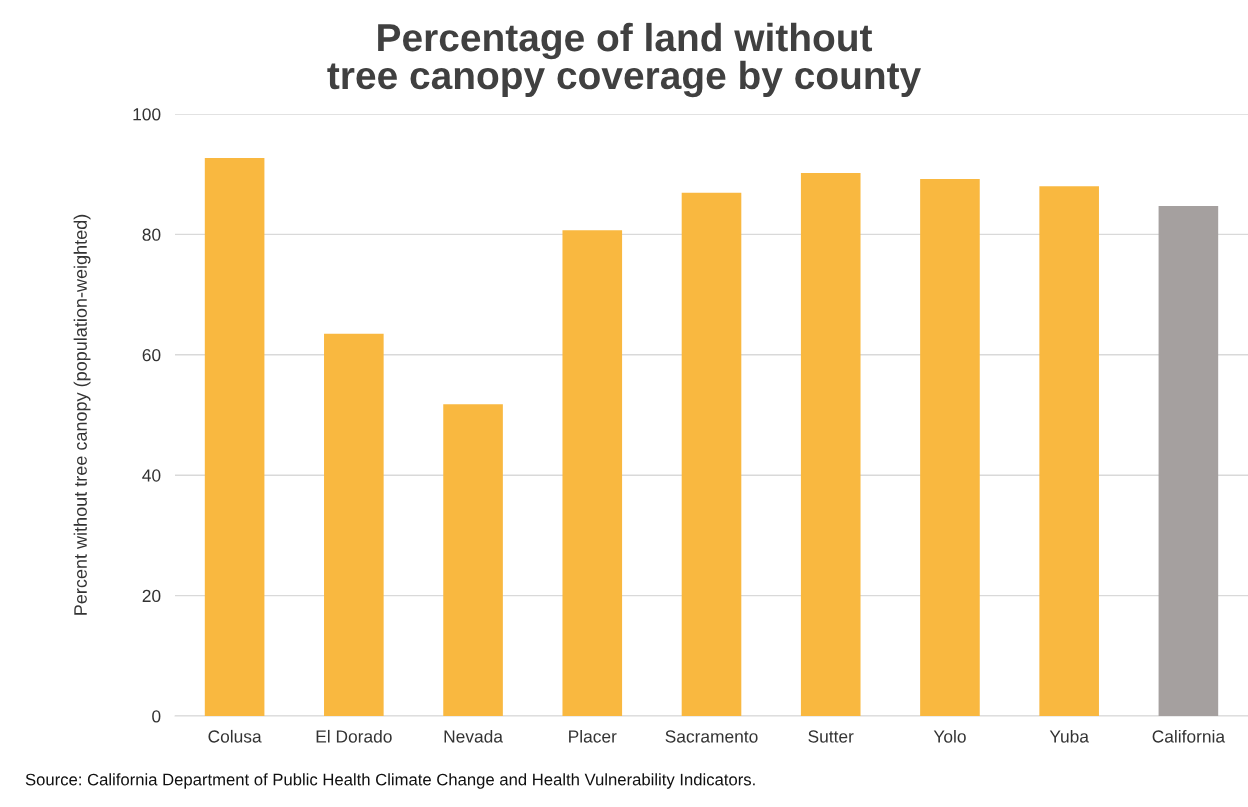  What do you see at coordinates (151, 596) in the screenshot?
I see `y-tick-label: 20` at bounding box center [151, 596].